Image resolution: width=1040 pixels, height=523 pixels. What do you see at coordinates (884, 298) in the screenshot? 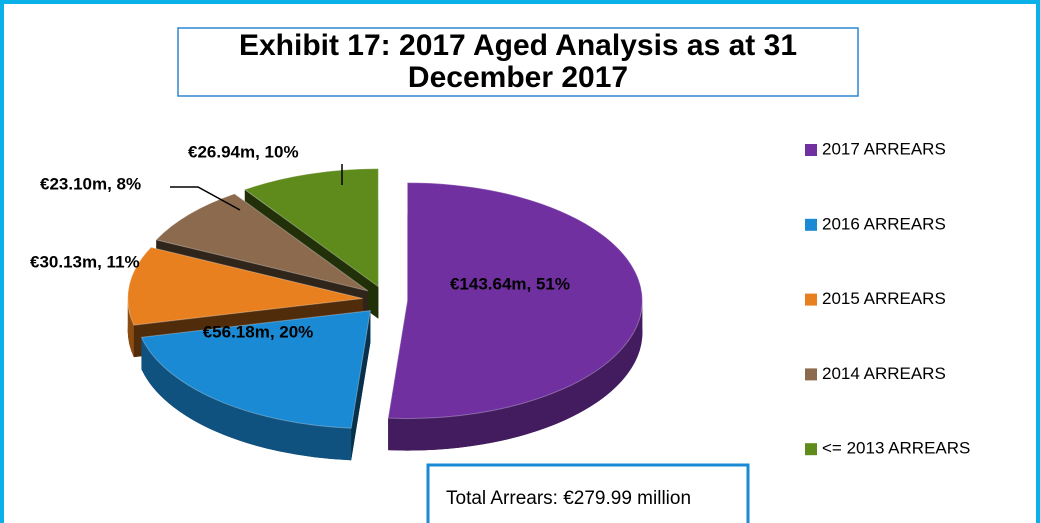
I see `legend-label: 2015 ARREARS` at bounding box center [884, 298].